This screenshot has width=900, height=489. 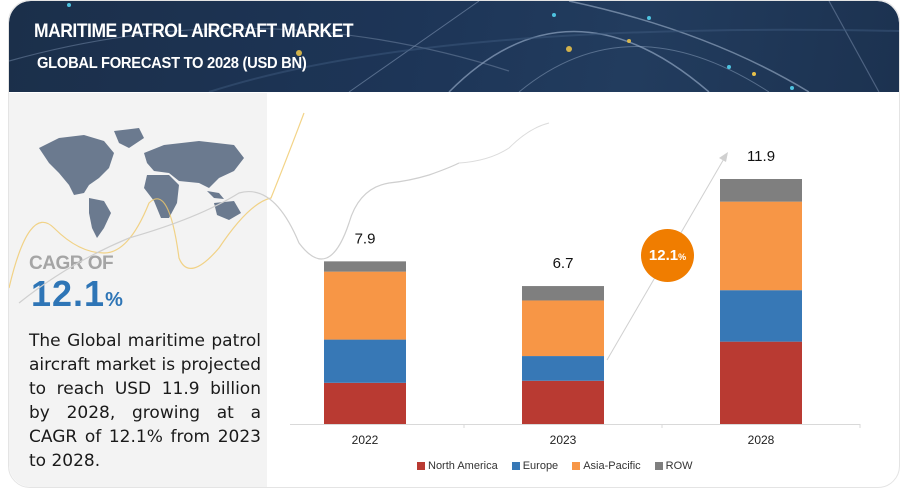 What do you see at coordinates (194, 31) in the screenshot?
I see `page-title: MARITIME PATROL AIRCRAFT MARKET` at bounding box center [194, 31].